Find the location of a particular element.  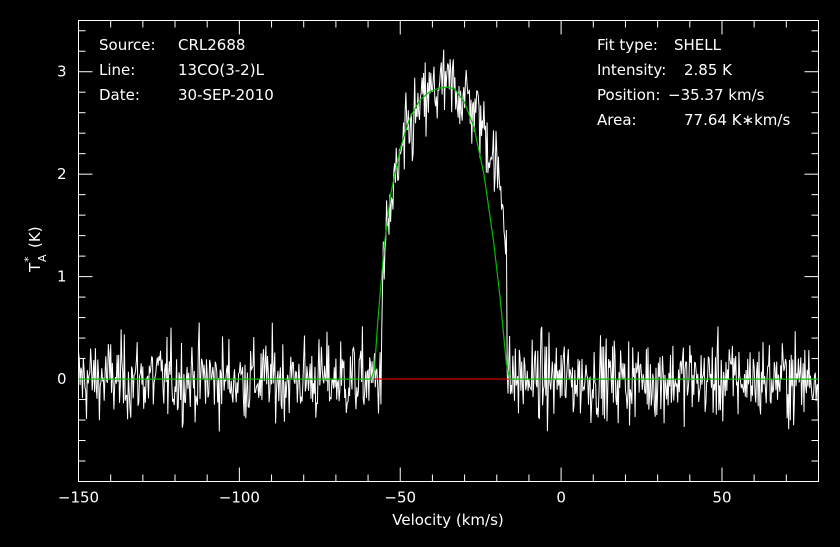

info-fit-type-value: SHELL is located at coordinates (698, 45).